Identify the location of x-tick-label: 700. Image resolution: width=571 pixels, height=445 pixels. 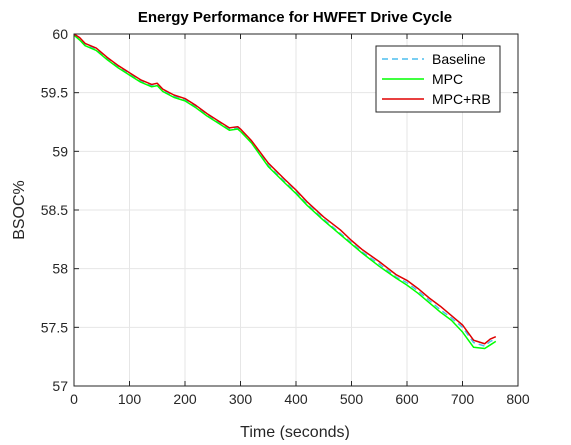
(463, 399).